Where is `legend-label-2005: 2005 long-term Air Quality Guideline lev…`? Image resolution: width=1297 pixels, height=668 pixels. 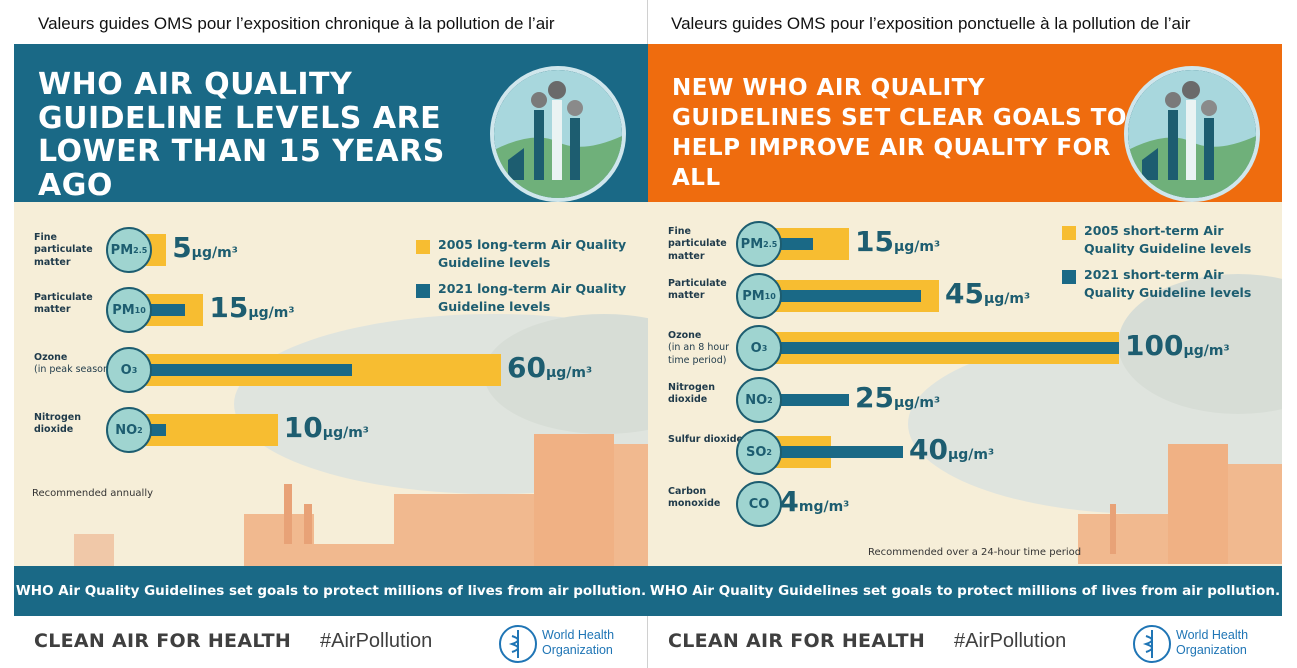 legend-label-2005: 2005 long-term Air Quality Guideline lev… is located at coordinates (532, 253).